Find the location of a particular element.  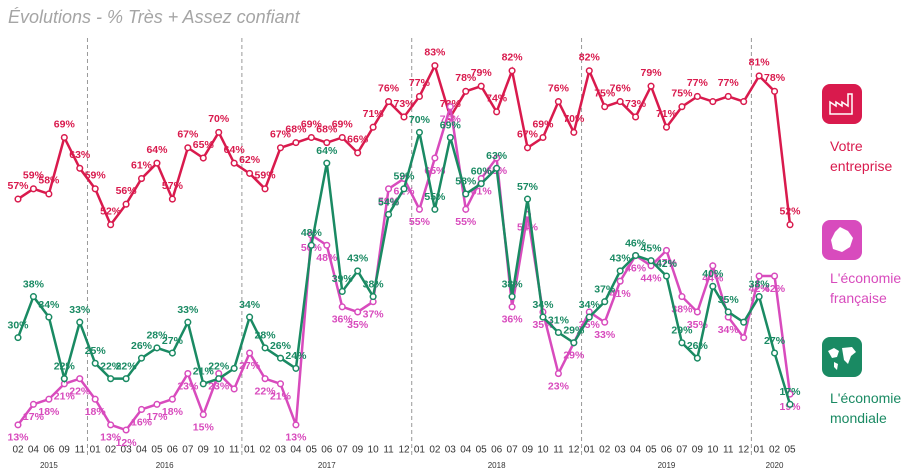

legend-label: Votre entreprise is located at coordinates (861, 156).